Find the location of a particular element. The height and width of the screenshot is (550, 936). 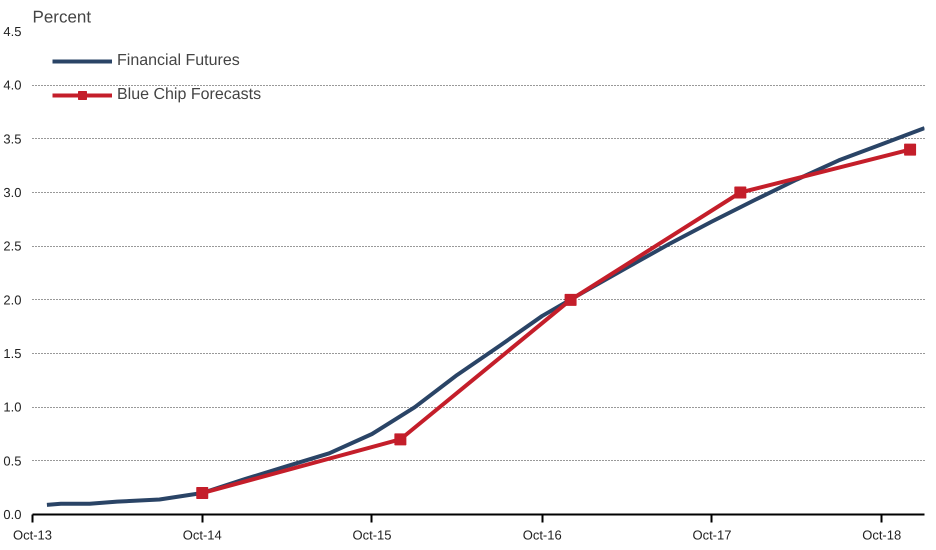

x-tick-label: Oct-17 is located at coordinates (712, 535).